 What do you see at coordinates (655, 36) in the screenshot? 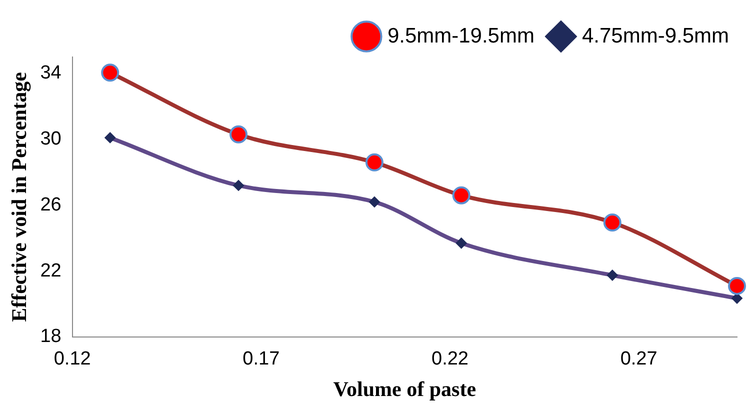
I see `legend-label: 4.75mm-9.5mm` at bounding box center [655, 36].